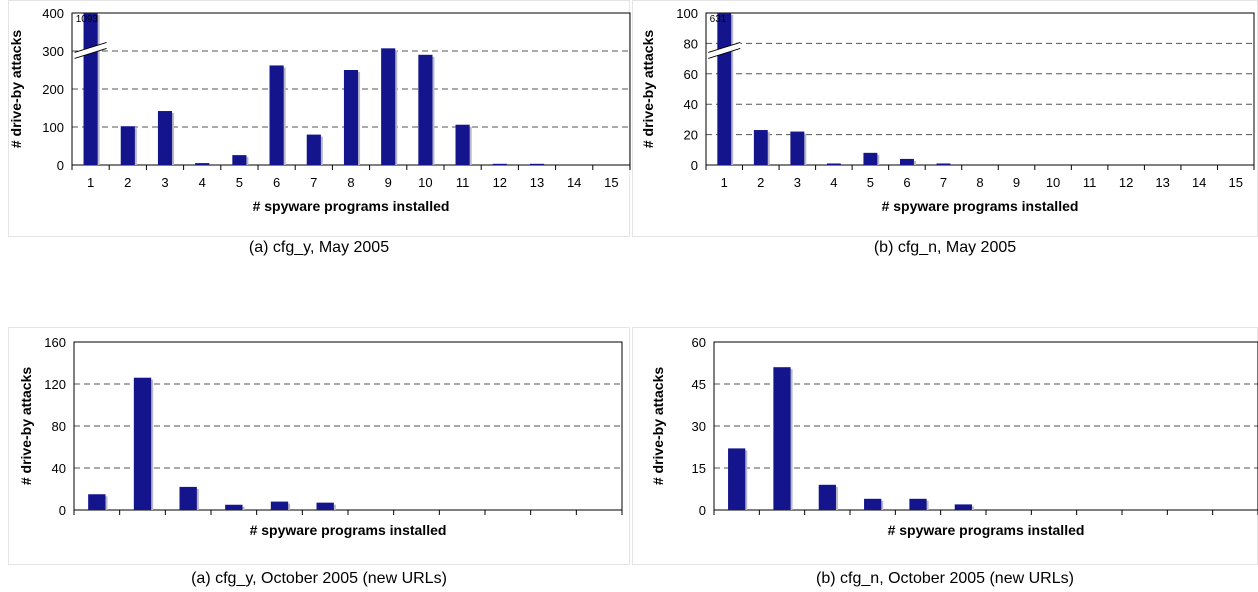 Image resolution: width=1258 pixels, height=592 pixels. Describe the element at coordinates (699, 468) in the screenshot. I see `y-tick-label: 15` at that location.